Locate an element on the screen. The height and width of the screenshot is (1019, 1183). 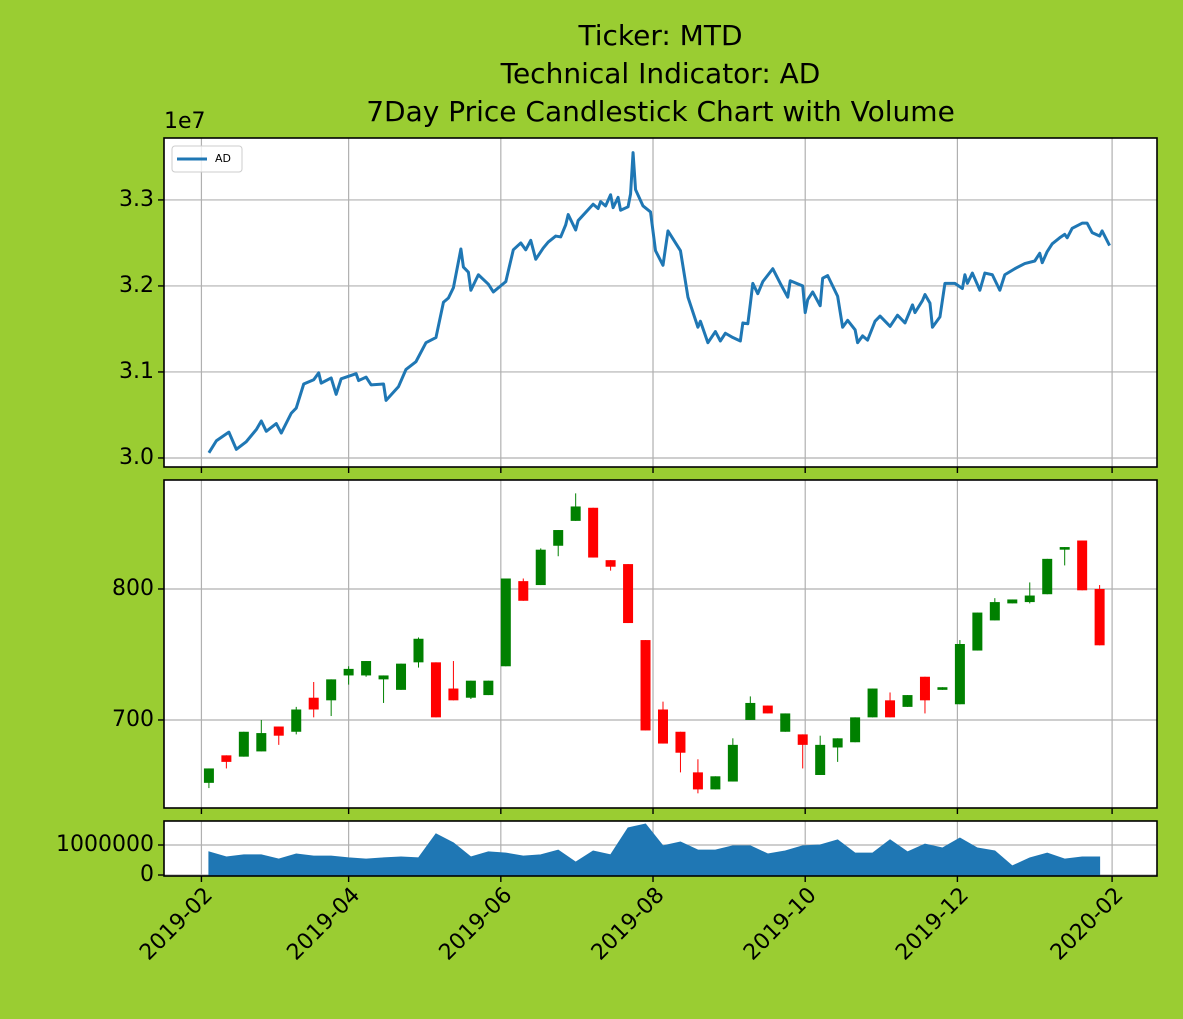
legend-label: AD is located at coordinates (223, 158).